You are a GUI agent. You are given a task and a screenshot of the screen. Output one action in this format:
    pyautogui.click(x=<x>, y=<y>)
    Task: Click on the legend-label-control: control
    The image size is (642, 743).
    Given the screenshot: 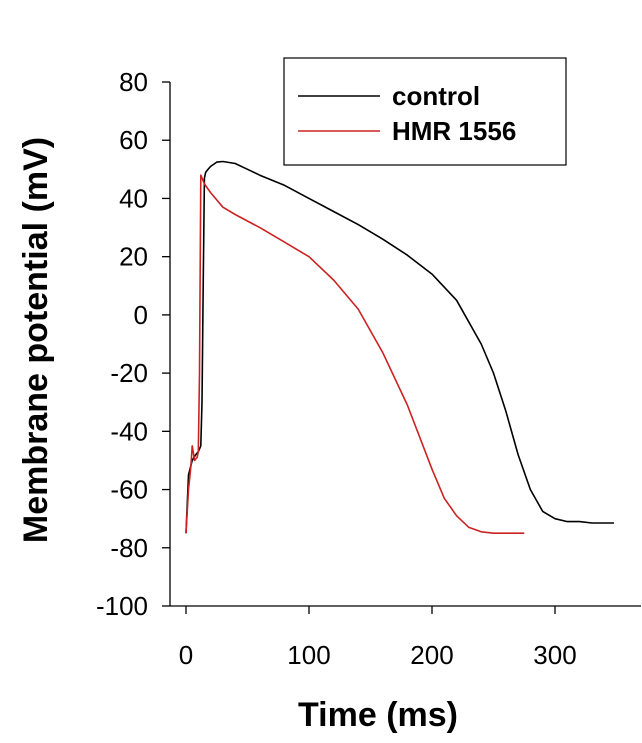 What is the action you would take?
    pyautogui.click(x=436, y=96)
    